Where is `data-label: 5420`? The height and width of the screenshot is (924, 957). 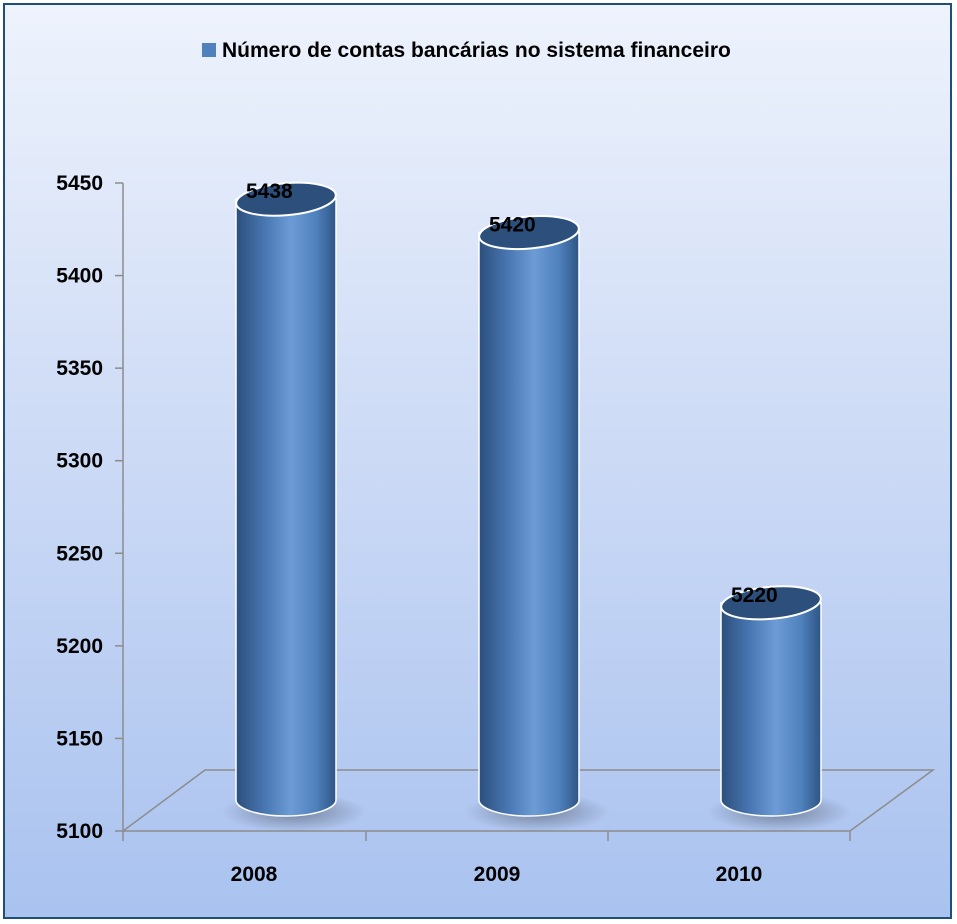 data-label: 5420 is located at coordinates (512, 225).